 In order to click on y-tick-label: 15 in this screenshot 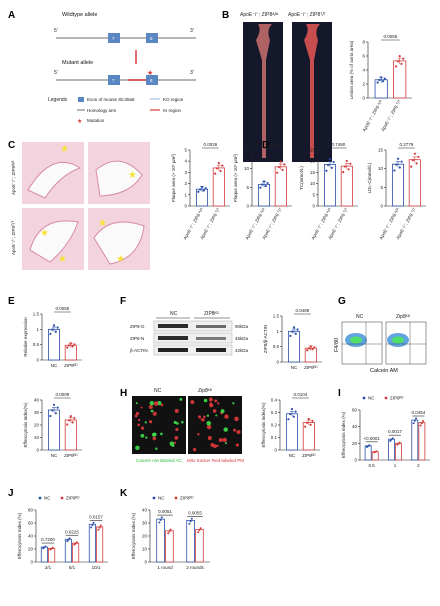, I will do `click(381, 150)`.